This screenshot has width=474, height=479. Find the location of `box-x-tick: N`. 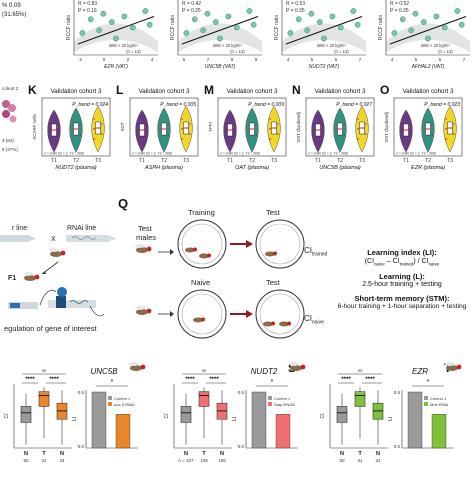

box-x-tick: N is located at coordinates (378, 454).